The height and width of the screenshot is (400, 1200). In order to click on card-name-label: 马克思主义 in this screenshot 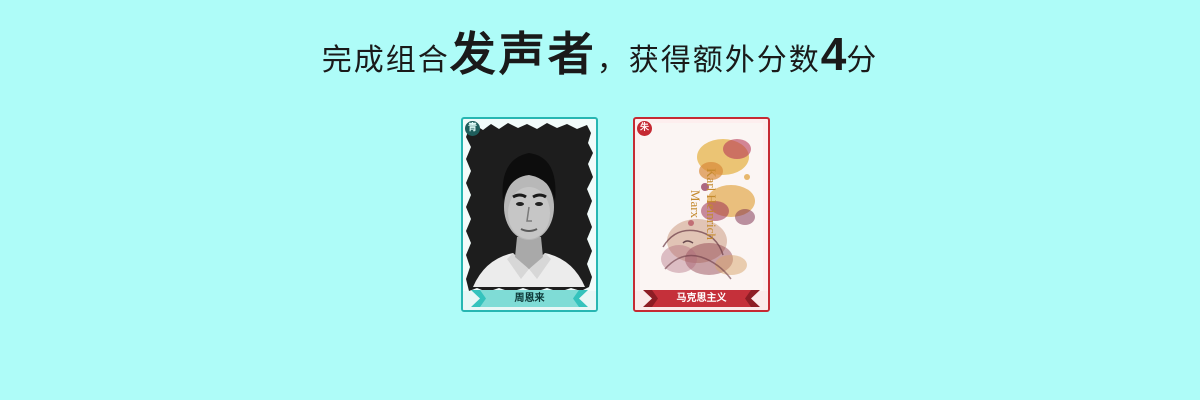, I will do `click(701, 298)`.